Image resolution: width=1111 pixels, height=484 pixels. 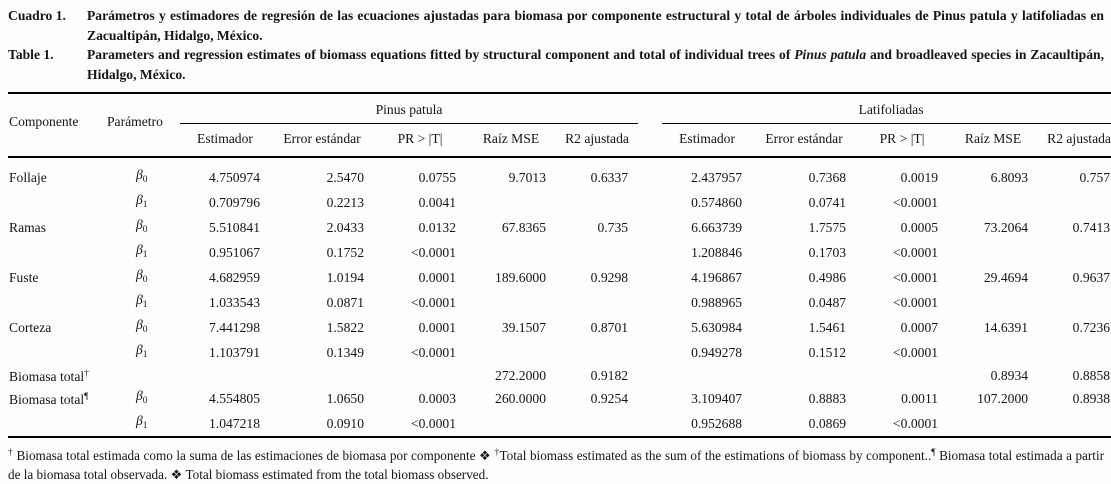 I want to click on caption-spanish-label: Cuadro 1., so click(x=37, y=15).